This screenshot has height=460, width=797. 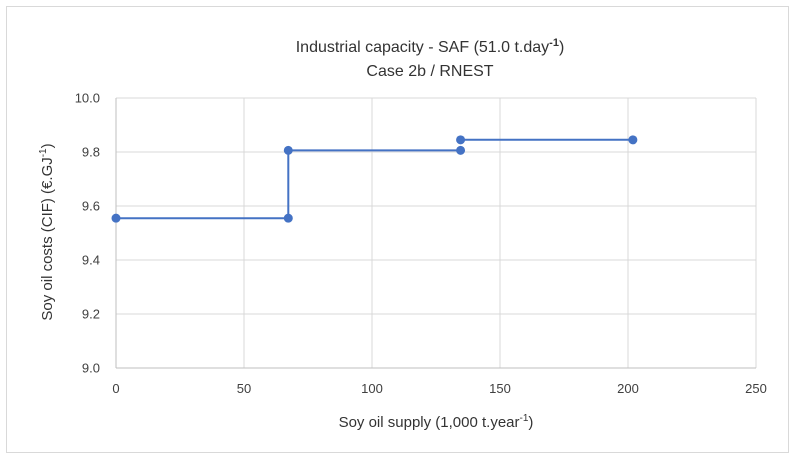 What do you see at coordinates (47, 231) in the screenshot?
I see `y-axis-title: Soy oil costs (CIF) (€.GJ-1)` at bounding box center [47, 231].